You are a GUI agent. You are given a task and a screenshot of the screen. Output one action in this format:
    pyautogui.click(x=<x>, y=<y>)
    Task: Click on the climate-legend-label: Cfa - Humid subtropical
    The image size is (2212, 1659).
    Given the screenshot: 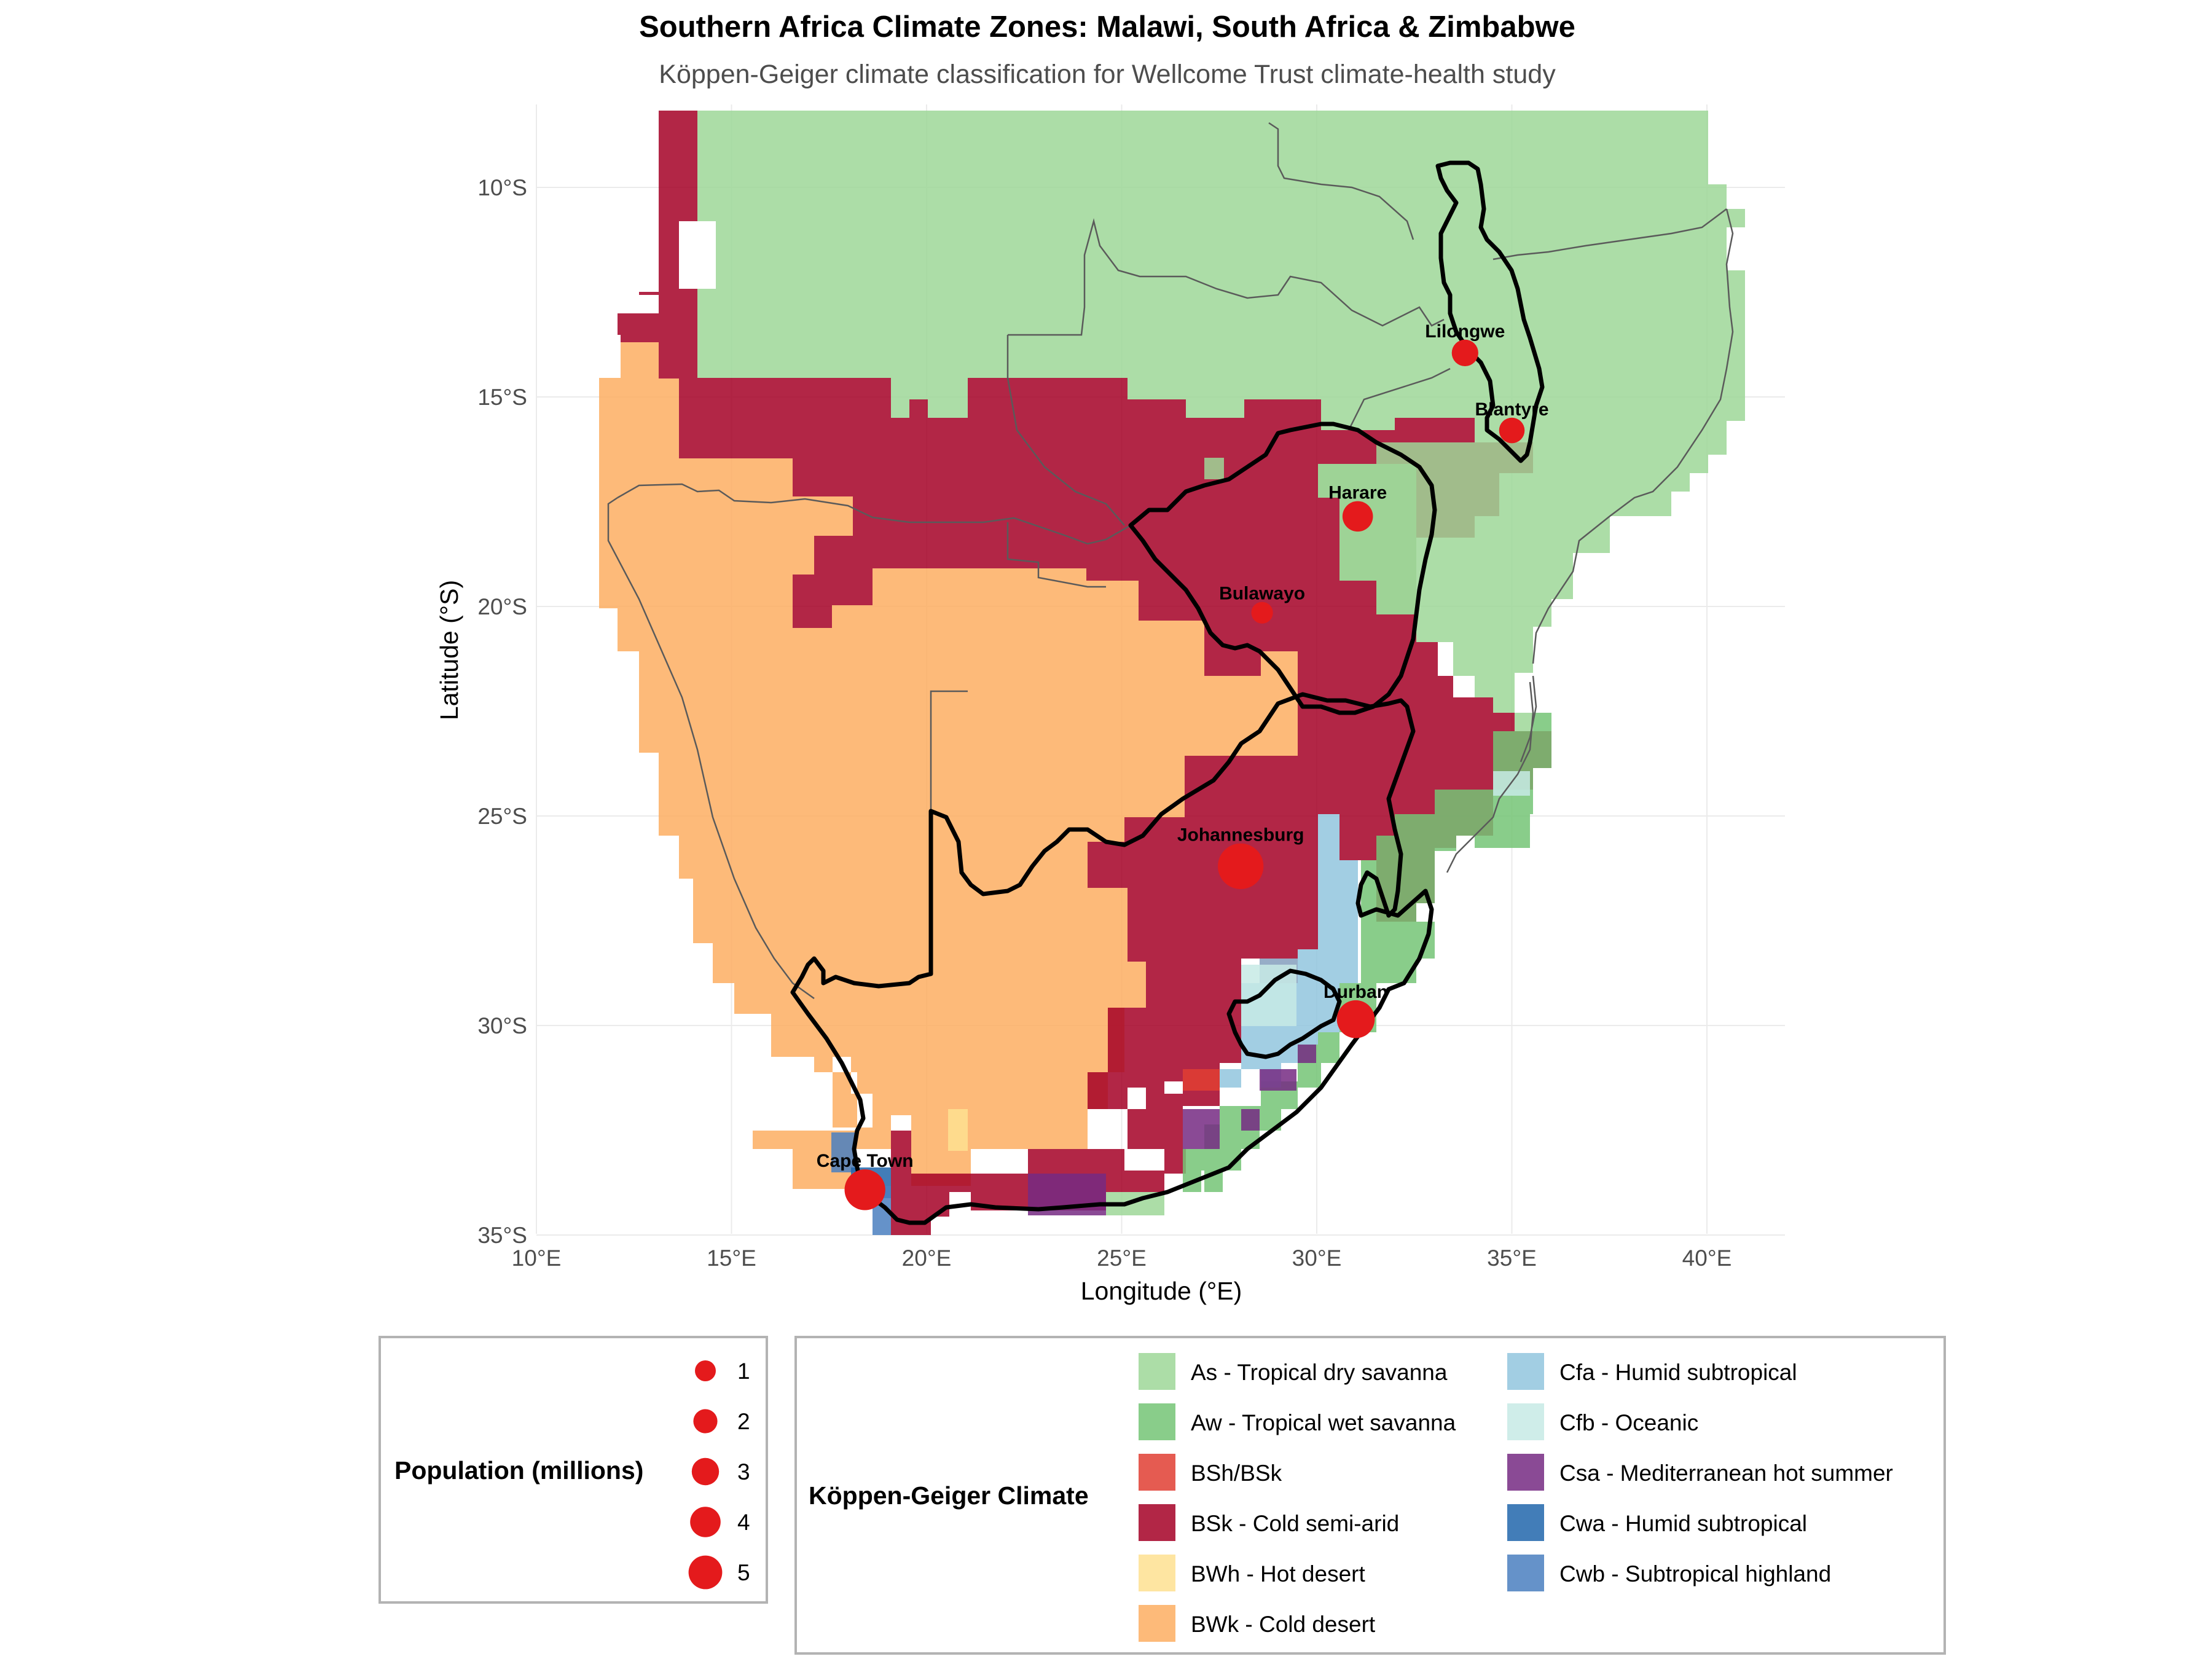 What is the action you would take?
    pyautogui.click(x=1678, y=1372)
    